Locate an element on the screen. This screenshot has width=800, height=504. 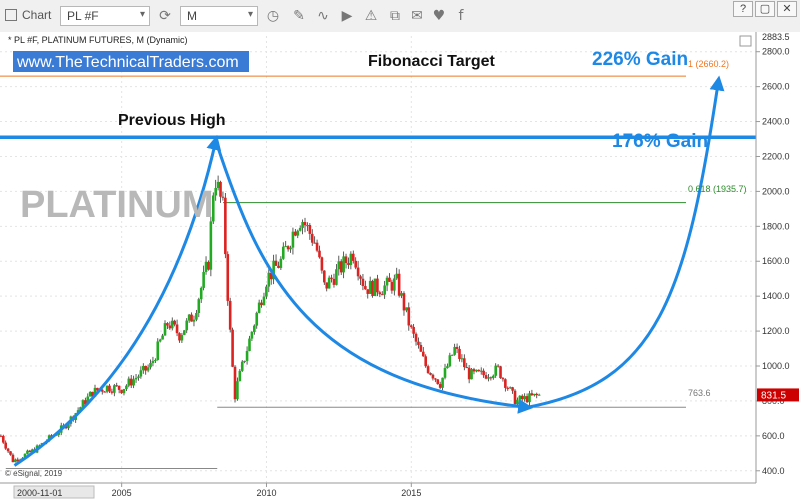
y-tick-label: 1400.0 is located at coordinates (776, 296).